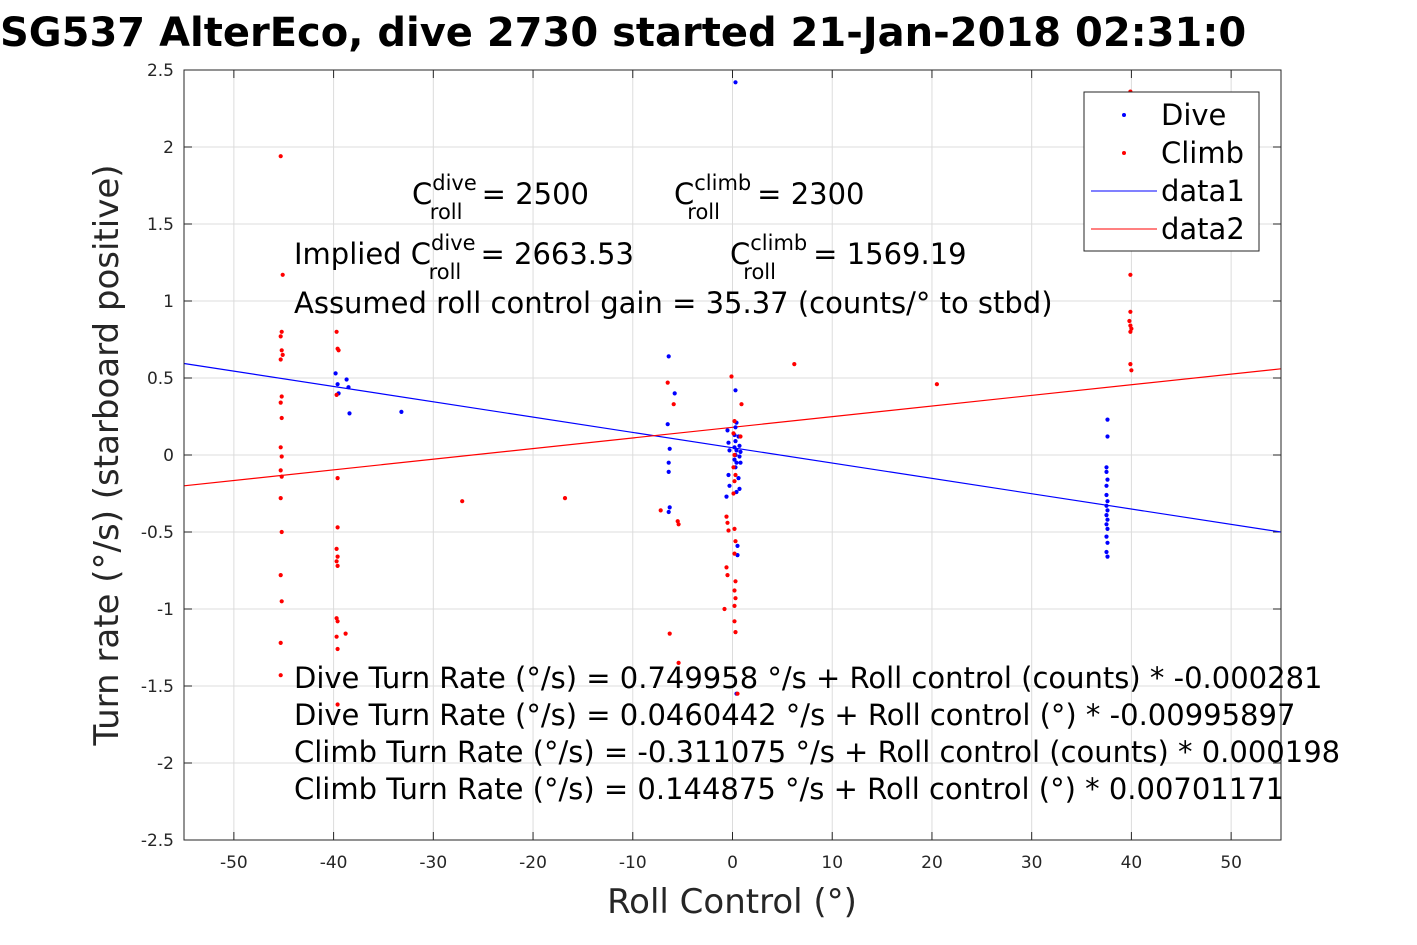 Image resolution: width=1417 pixels, height=945 pixels. What do you see at coordinates (334, 863) in the screenshot?
I see `x-tick-label: -40` at bounding box center [334, 863].